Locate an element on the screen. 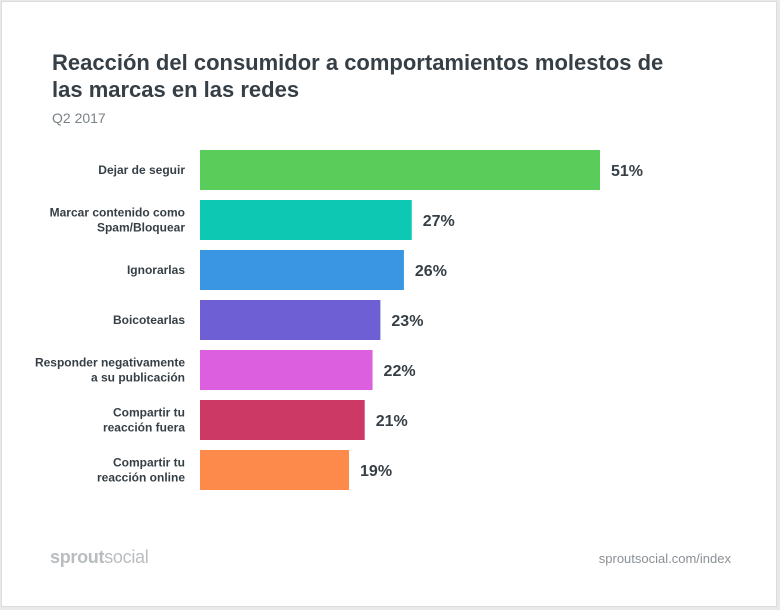 Image resolution: width=780 pixels, height=610 pixels. value-label-responder-negativamente-a-su-publicacion: 22% is located at coordinates (400, 371).